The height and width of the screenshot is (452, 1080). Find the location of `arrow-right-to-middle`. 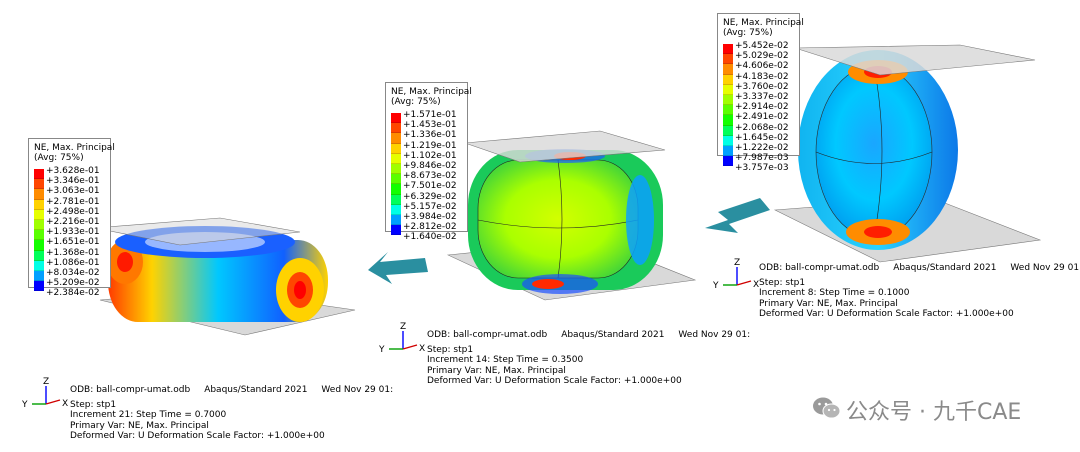

arrow-right-to-middle is located at coordinates (737, 215).